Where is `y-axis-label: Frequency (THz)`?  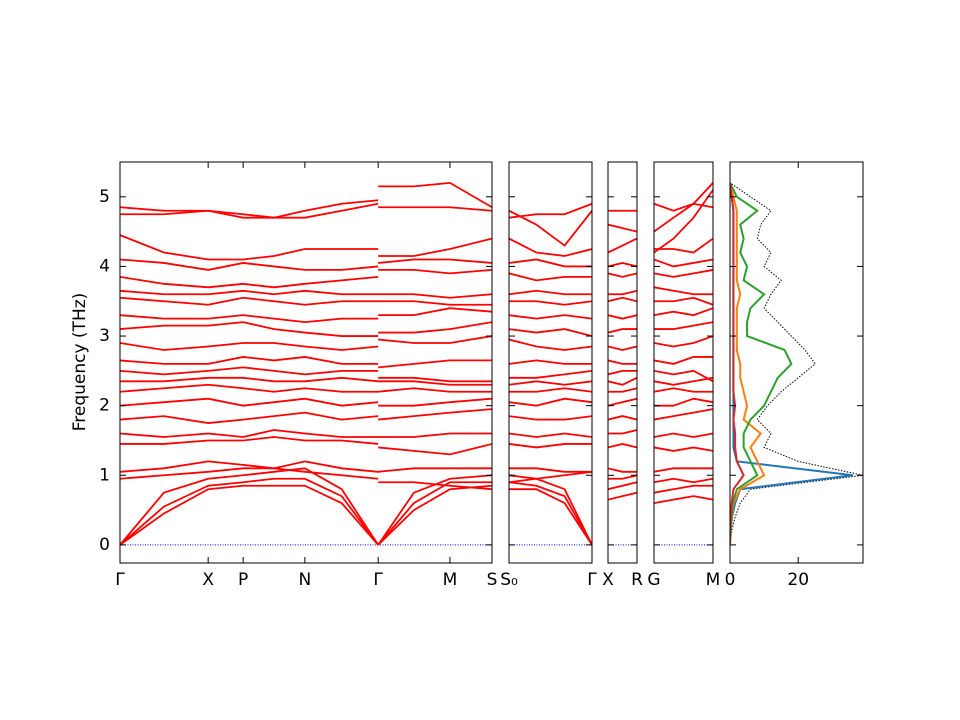 y-axis-label: Frequency (THz) is located at coordinates (80, 362).